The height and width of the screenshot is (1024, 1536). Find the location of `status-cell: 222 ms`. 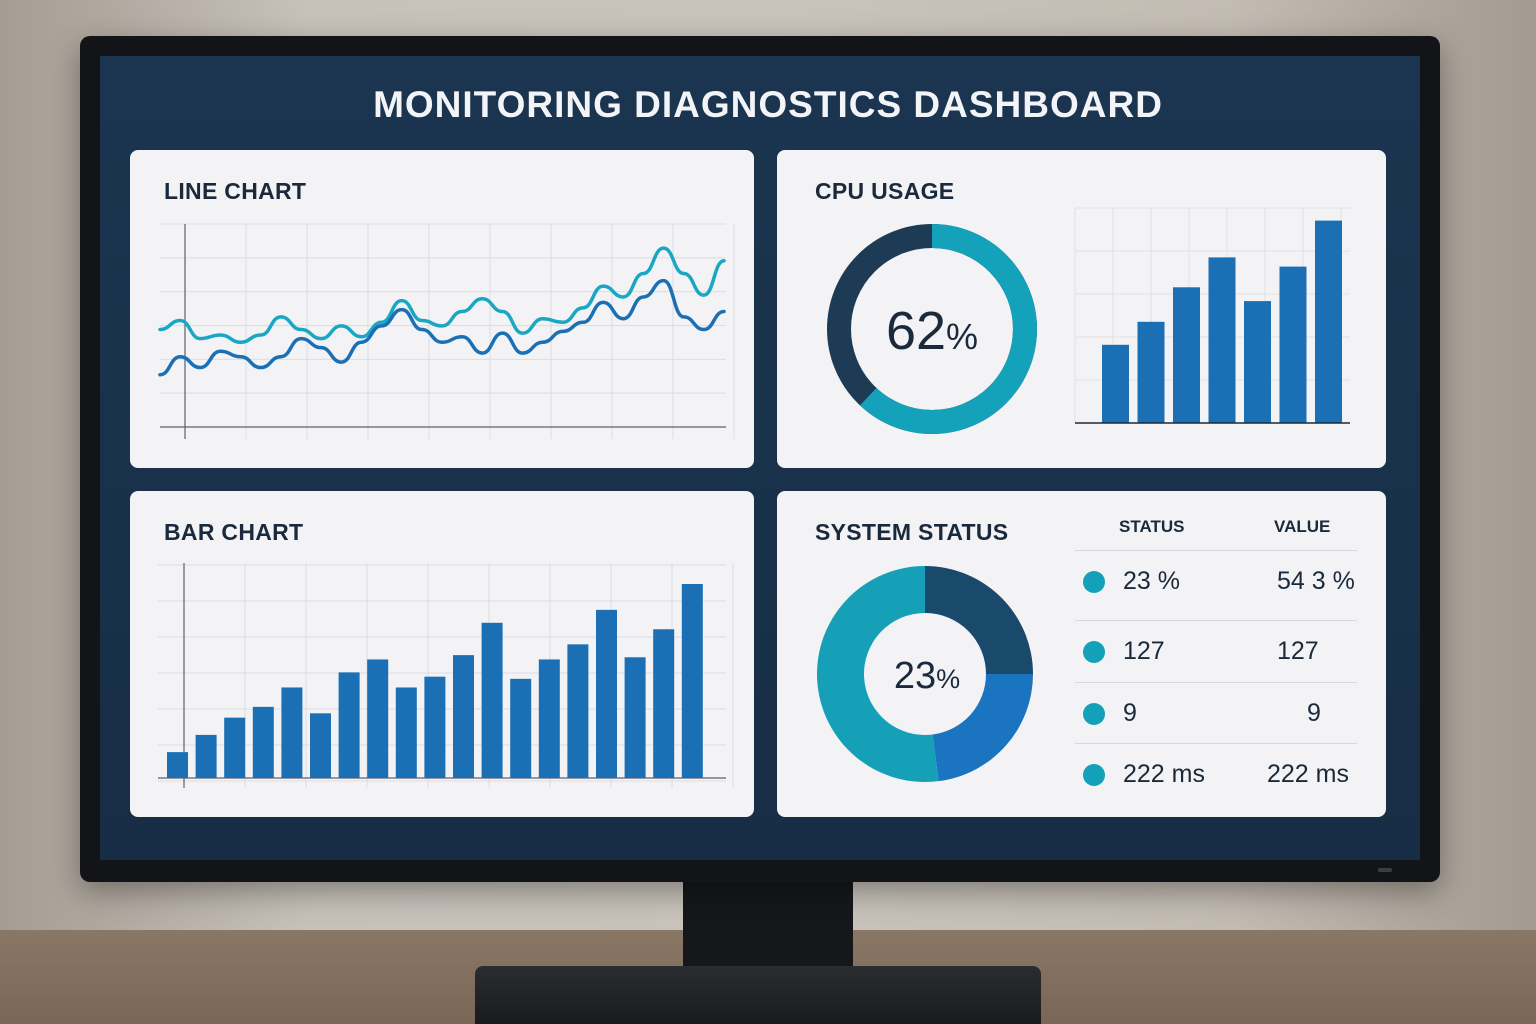

status-cell: 222 ms is located at coordinates (1164, 774).